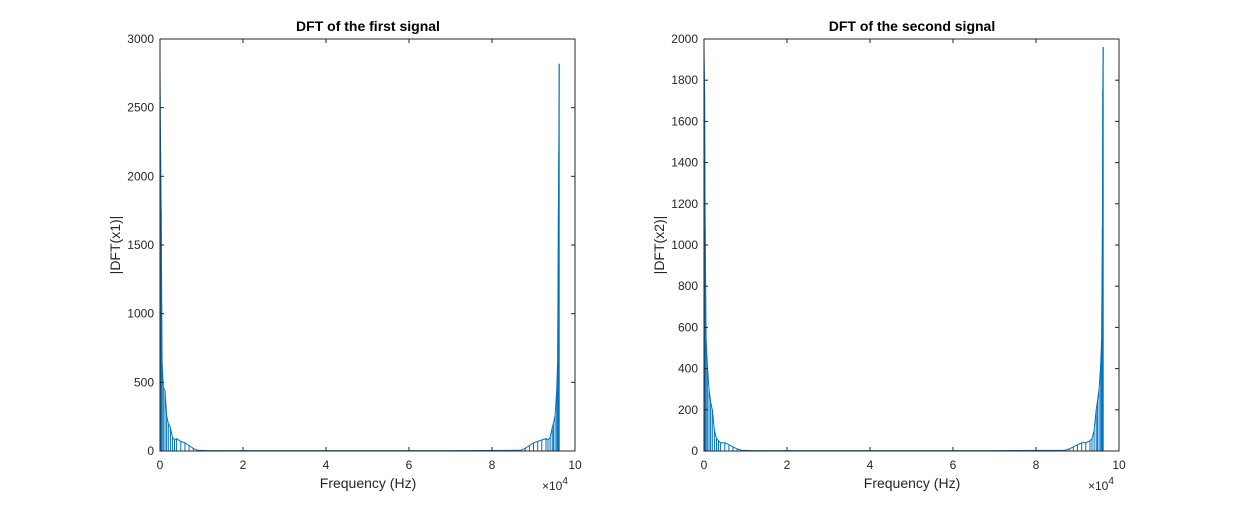  Describe the element at coordinates (870, 465) in the screenshot. I see `chart-right-x-tick-label: 4` at that location.